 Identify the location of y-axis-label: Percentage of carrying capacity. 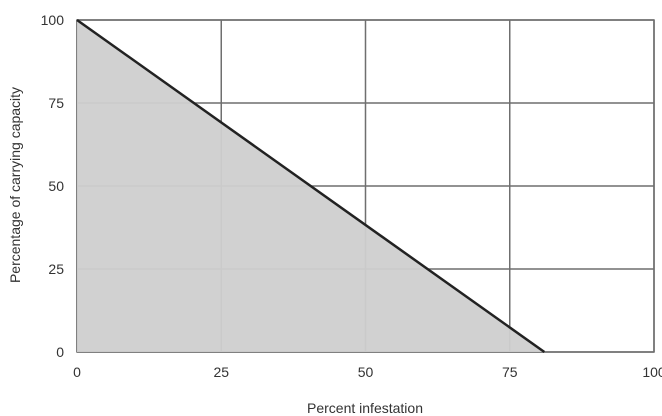
(15, 185).